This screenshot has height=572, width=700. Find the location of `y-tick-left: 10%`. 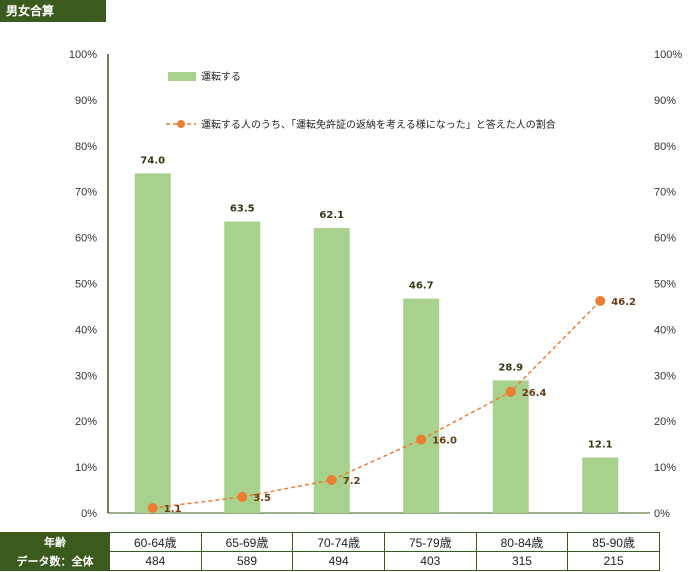

y-tick-left: 10% is located at coordinates (86, 468).